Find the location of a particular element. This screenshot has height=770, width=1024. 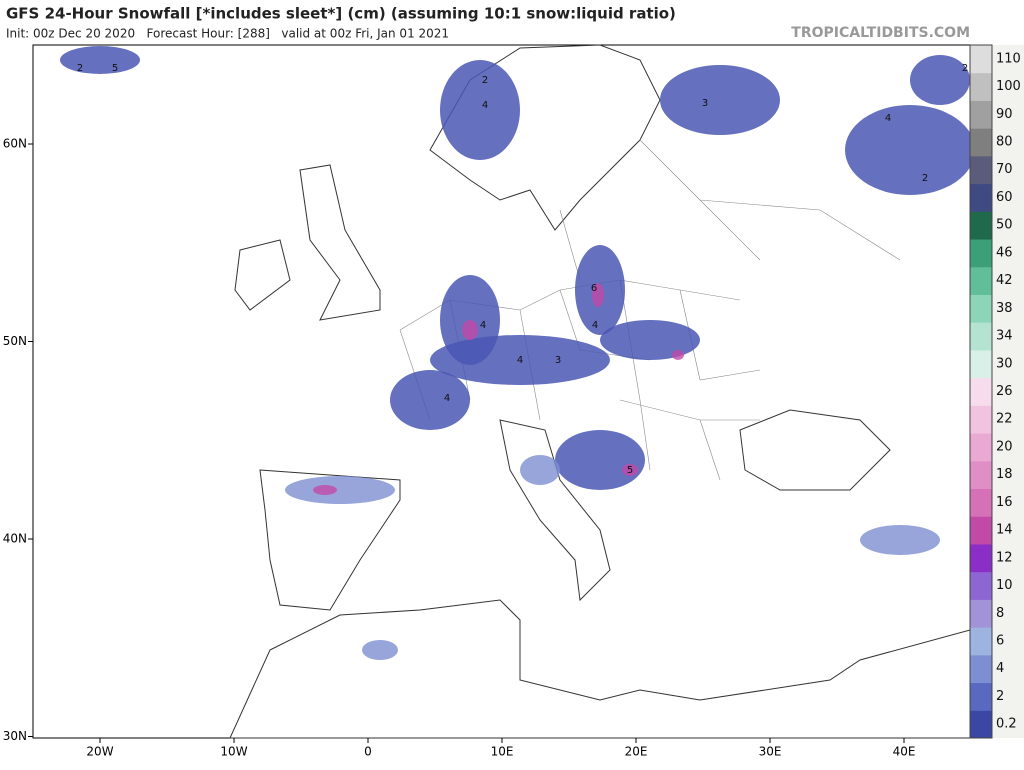

colorbar-label-strip is located at coordinates (1008, 391).